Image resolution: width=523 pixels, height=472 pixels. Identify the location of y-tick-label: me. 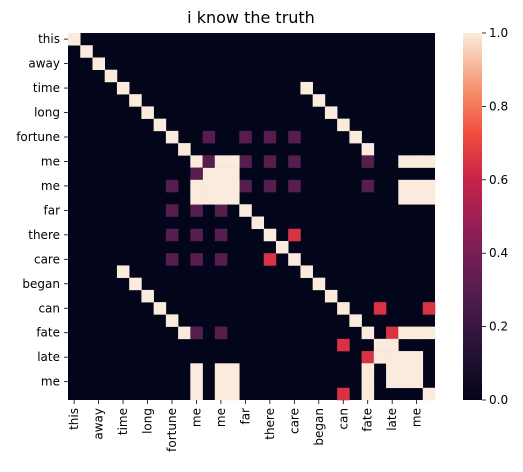
(50, 382).